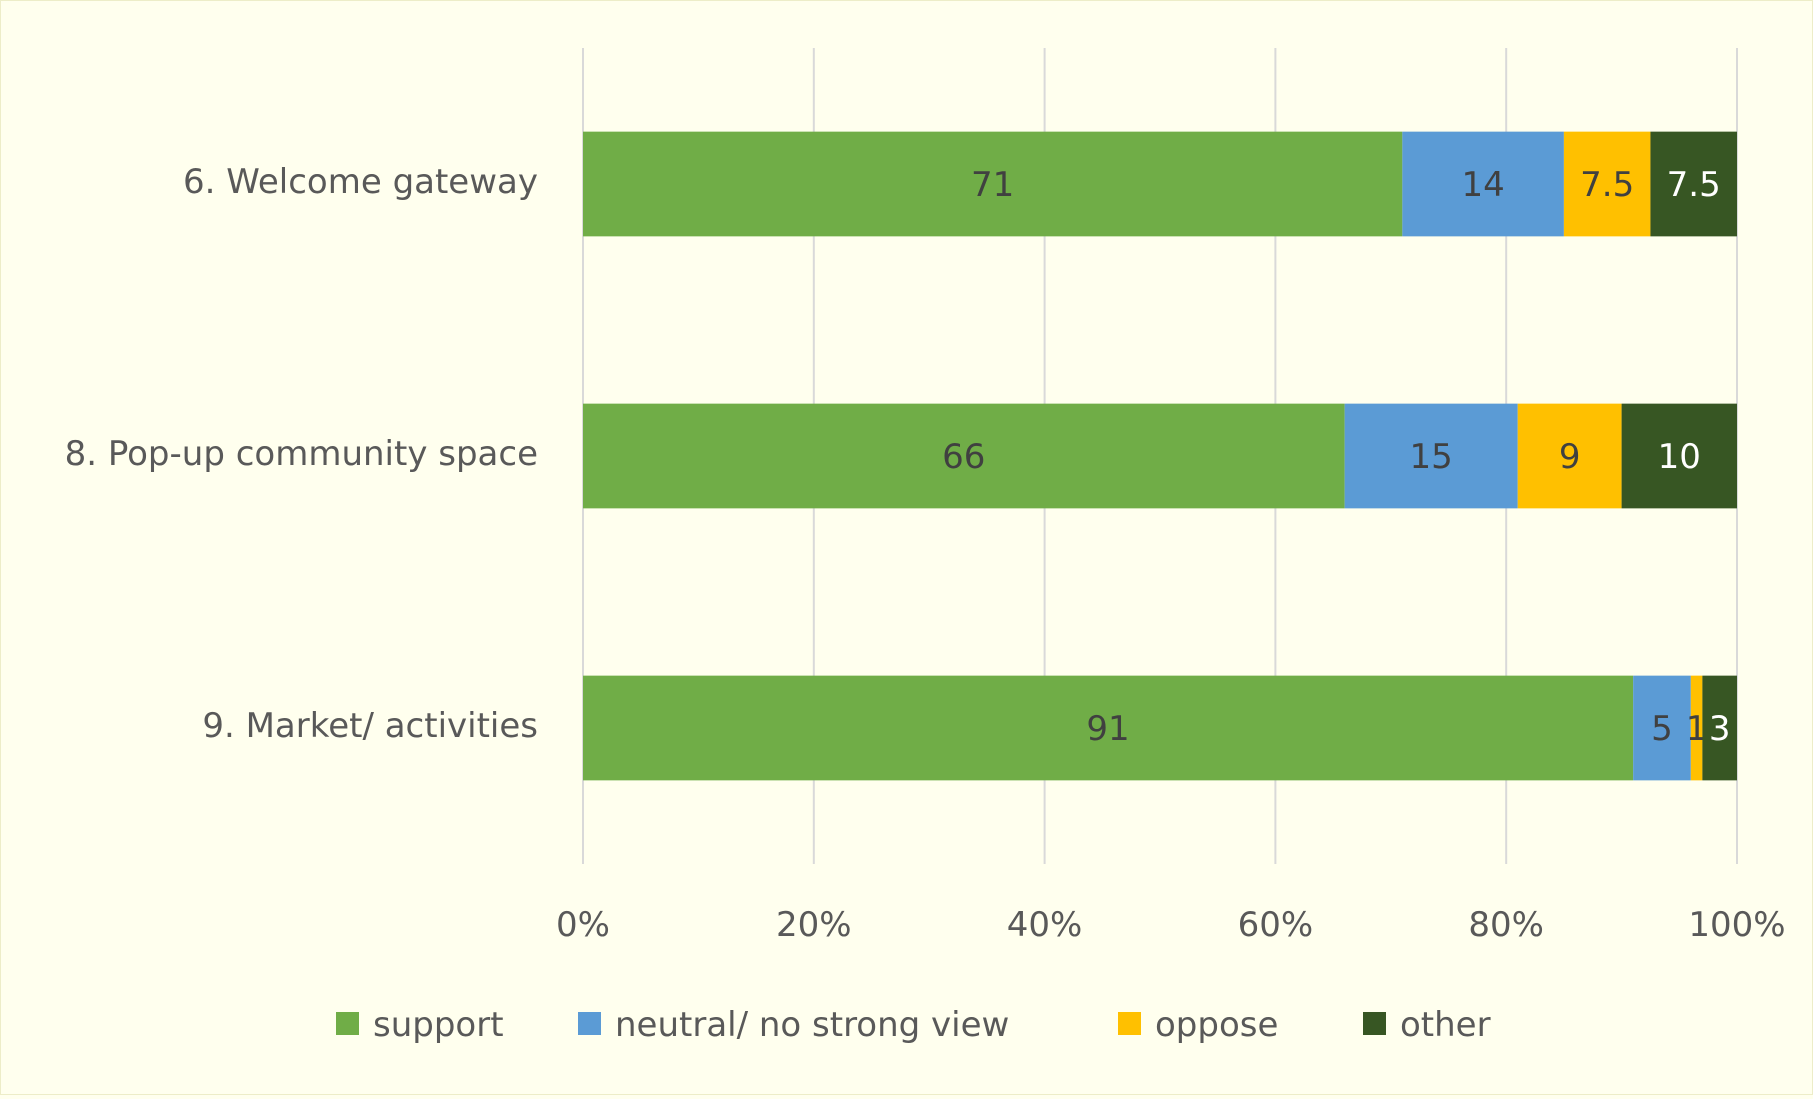  What do you see at coordinates (814, 925) in the screenshot?
I see `x-tick-label: 20%` at bounding box center [814, 925].